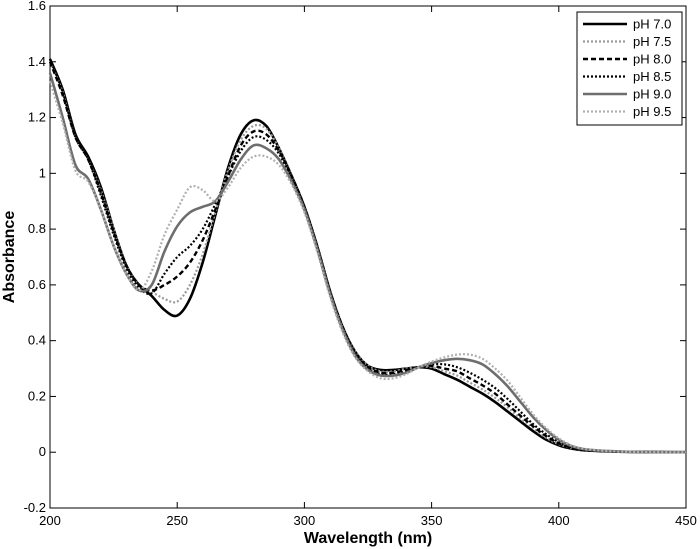 The height and width of the screenshot is (549, 700). What do you see at coordinates (37, 395) in the screenshot?
I see `y-tick-label: 0.2` at bounding box center [37, 395].